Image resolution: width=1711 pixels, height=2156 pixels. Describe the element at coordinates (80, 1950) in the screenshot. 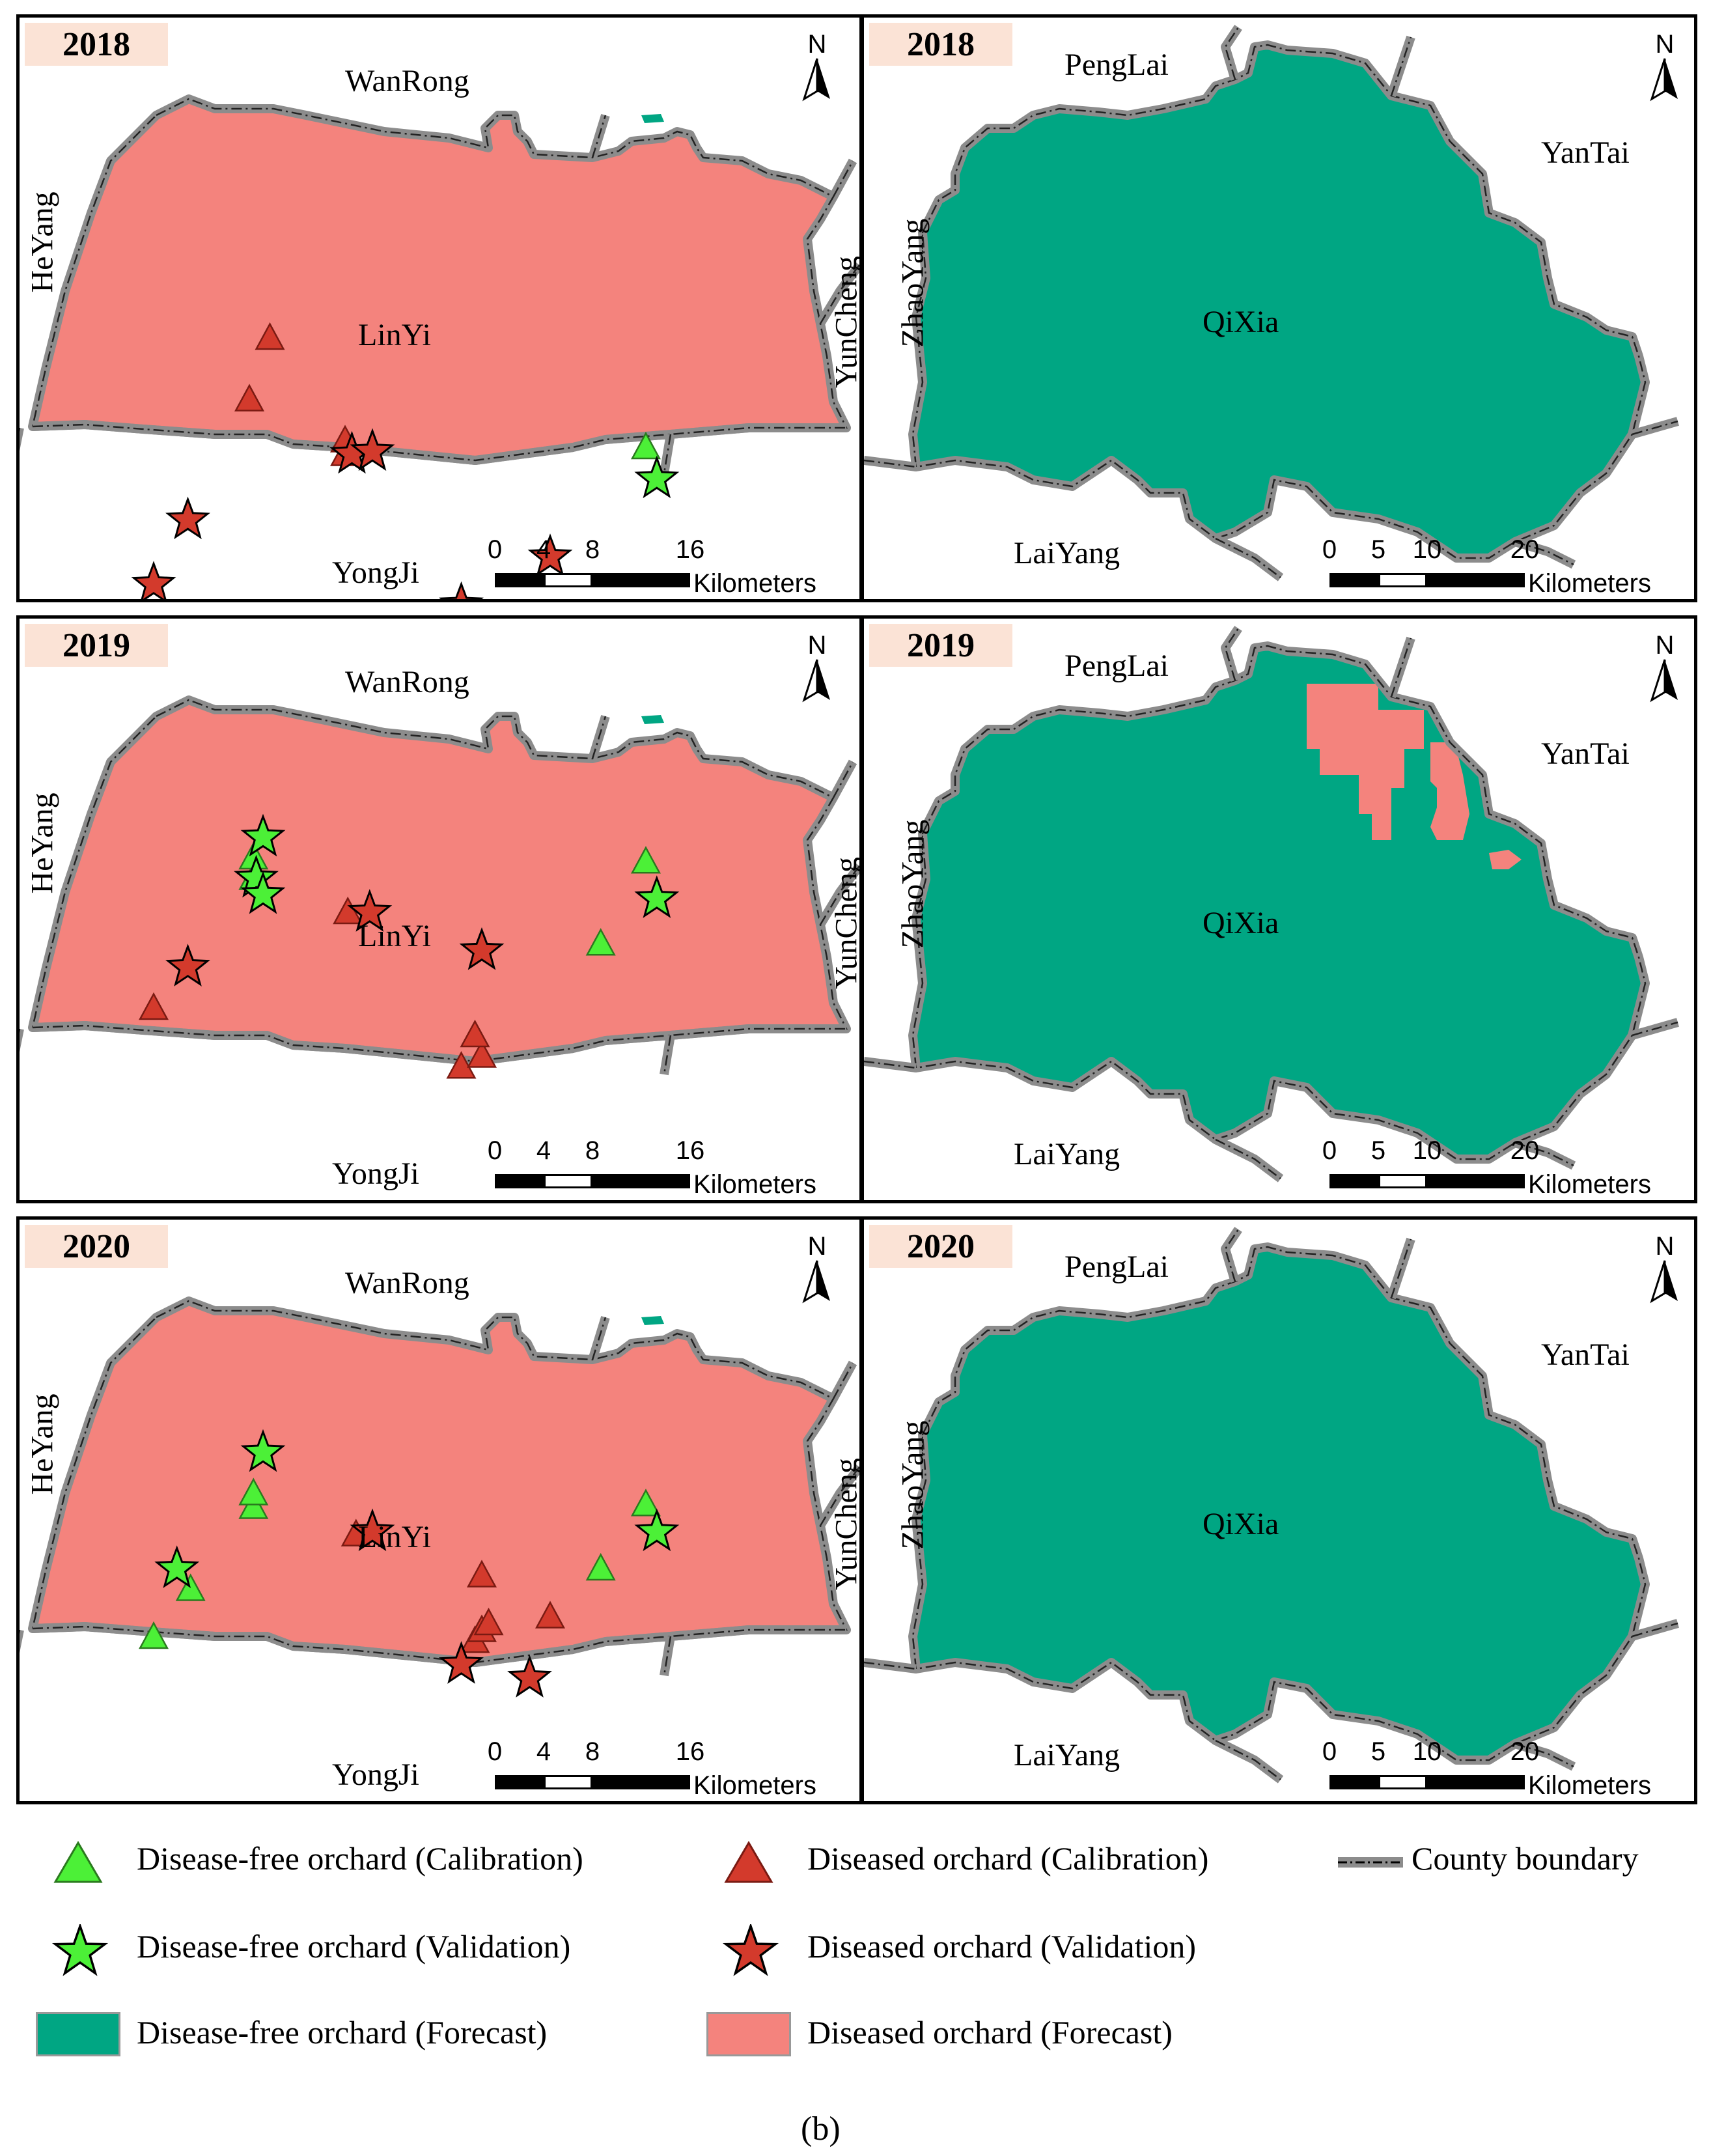

I see `legend-green-star-icon` at that location.